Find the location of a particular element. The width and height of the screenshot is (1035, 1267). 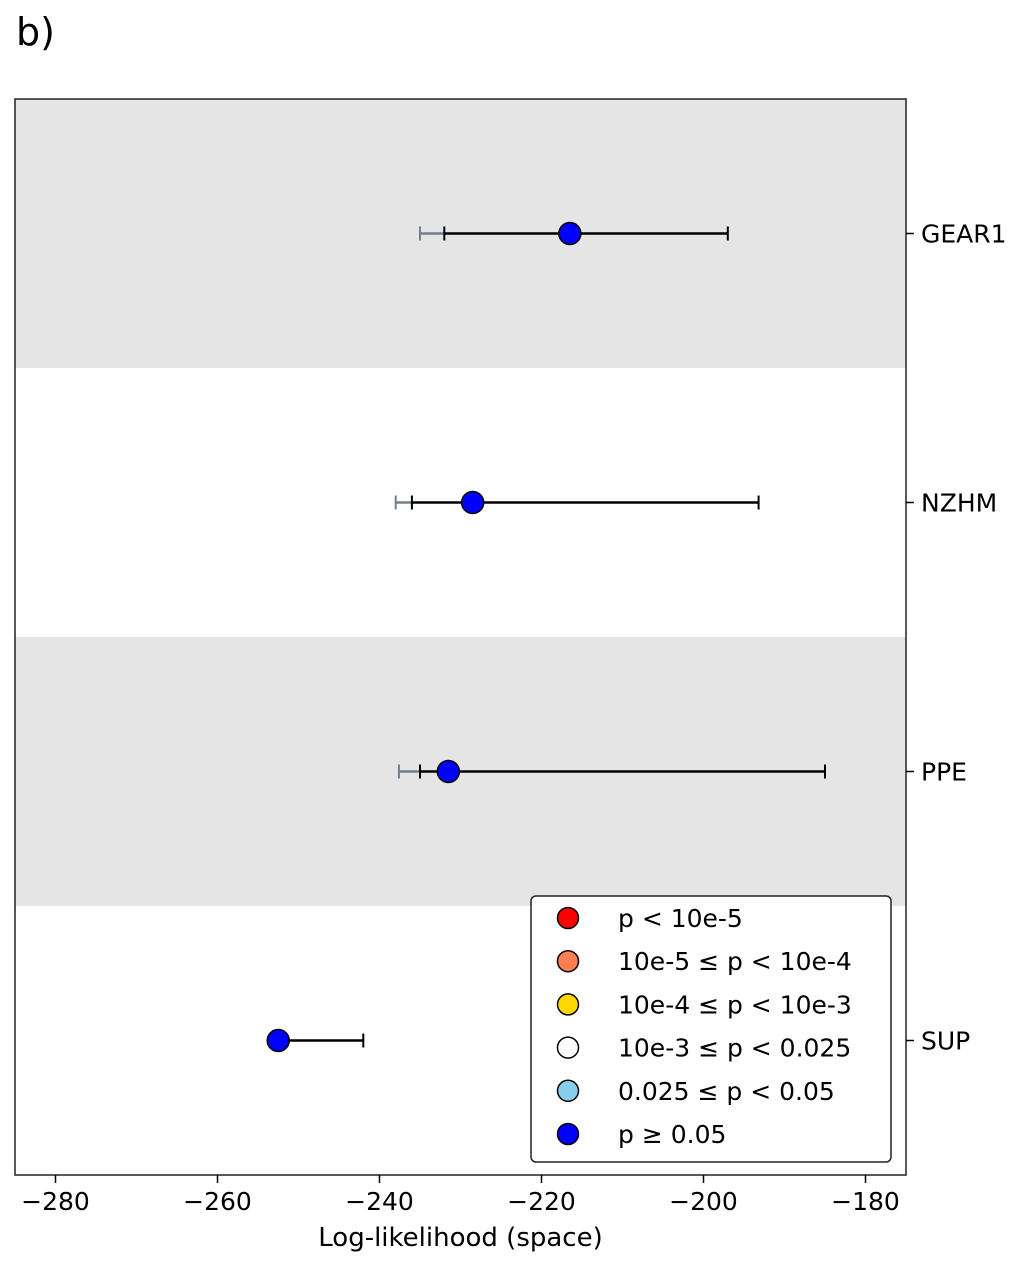

x-tick-label: −240 is located at coordinates (379, 1201).